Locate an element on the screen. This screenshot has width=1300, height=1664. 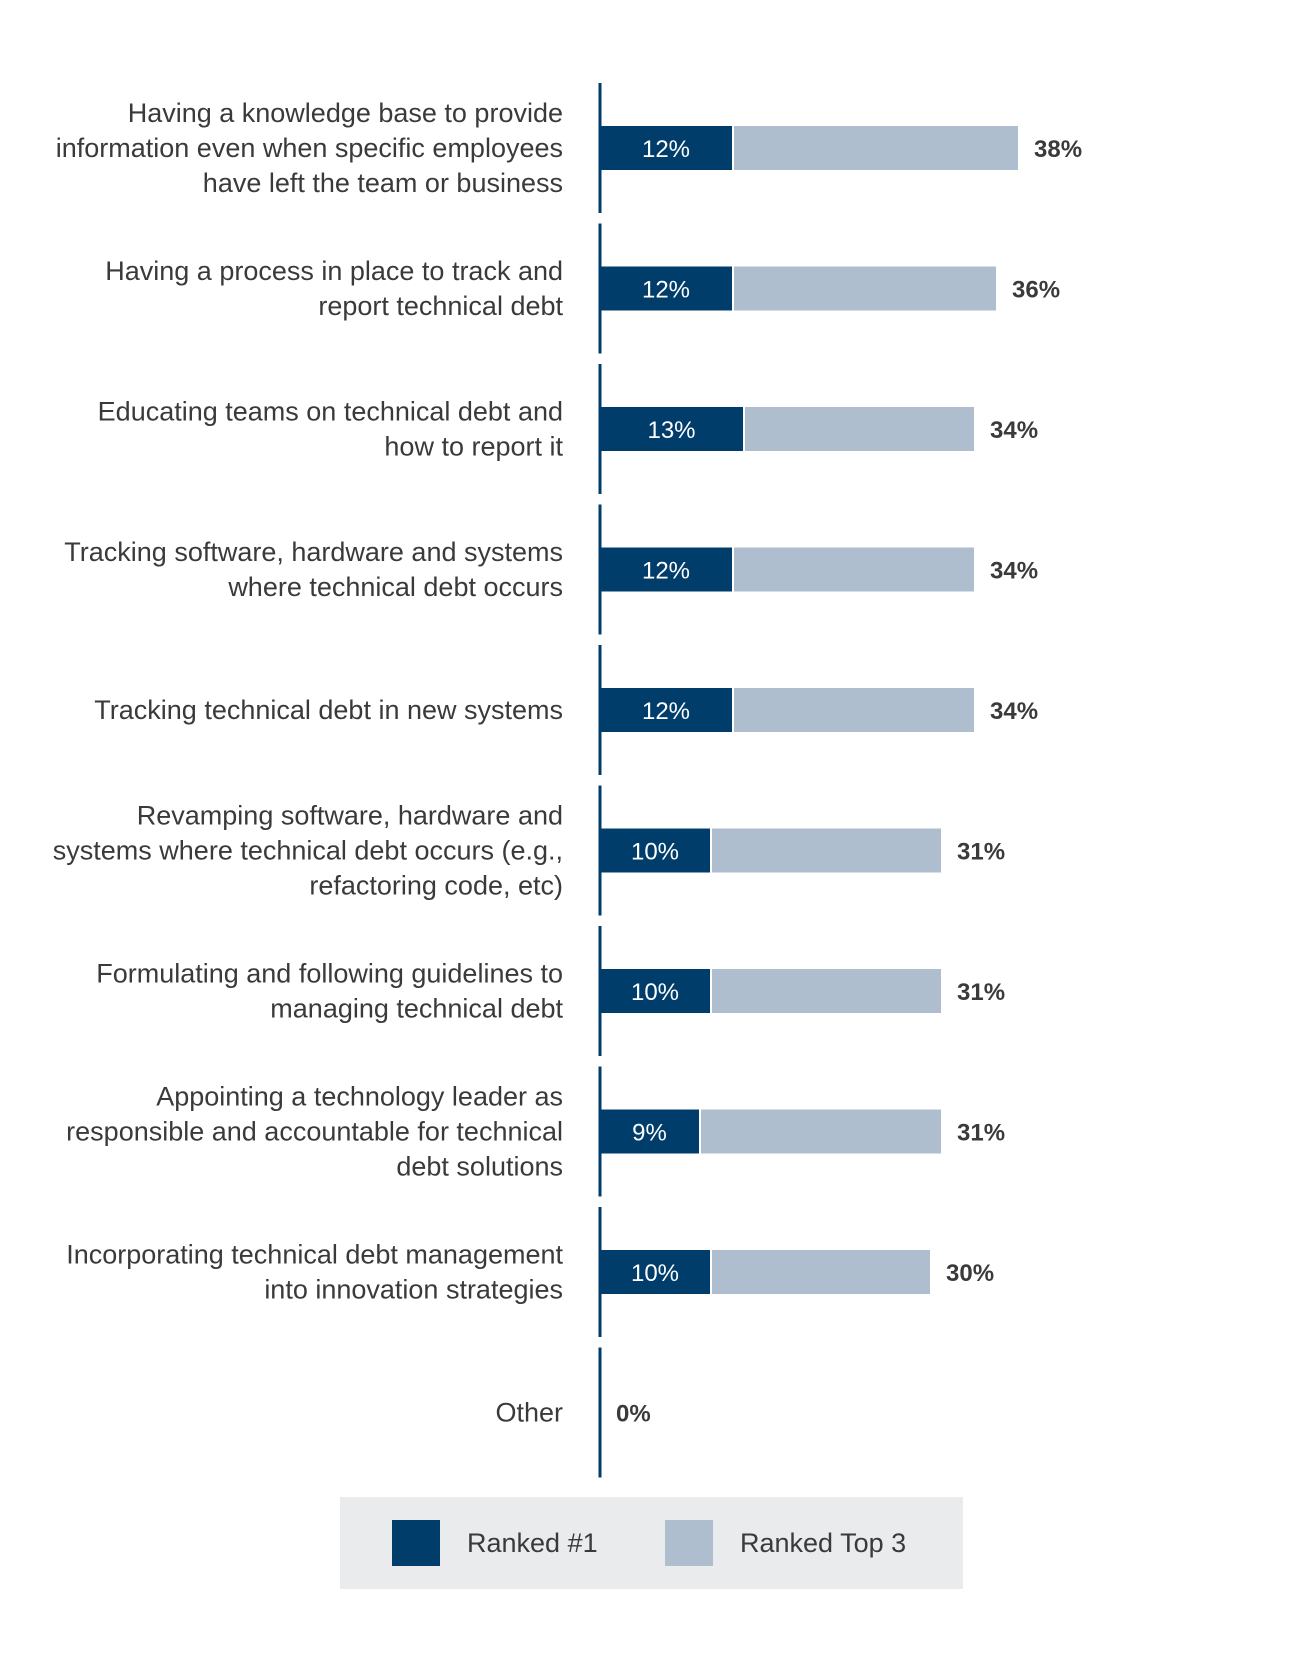
category-label-line: Other is located at coordinates (529, 1413).